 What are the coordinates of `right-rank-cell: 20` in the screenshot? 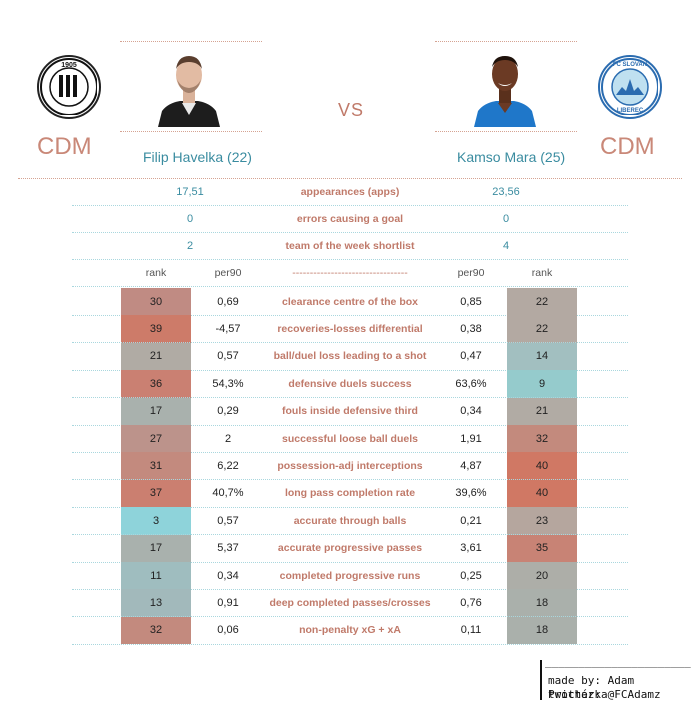 It's located at (542, 576).